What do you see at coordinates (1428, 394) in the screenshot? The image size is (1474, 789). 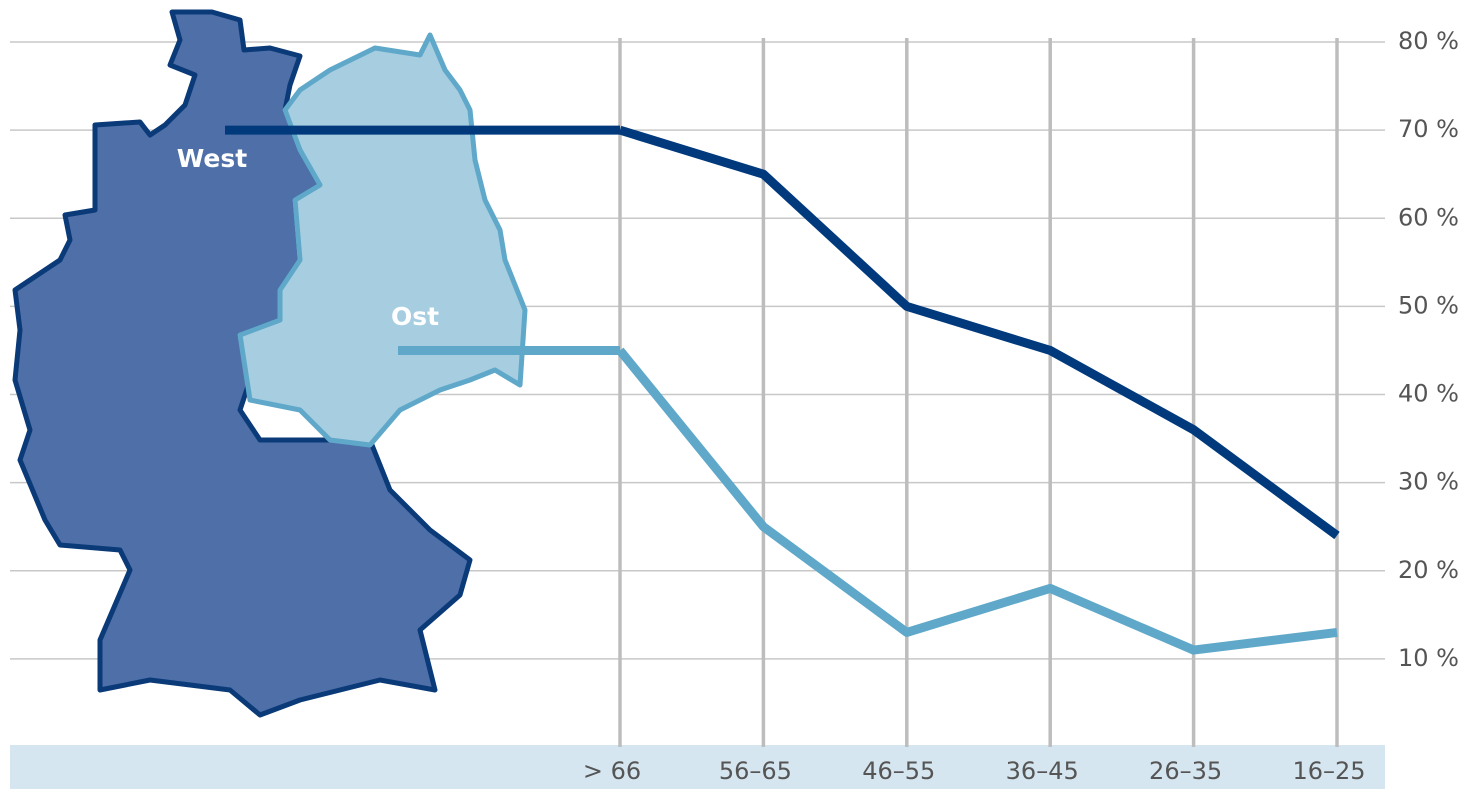 I see `y-tick-label: 40 %` at bounding box center [1428, 394].